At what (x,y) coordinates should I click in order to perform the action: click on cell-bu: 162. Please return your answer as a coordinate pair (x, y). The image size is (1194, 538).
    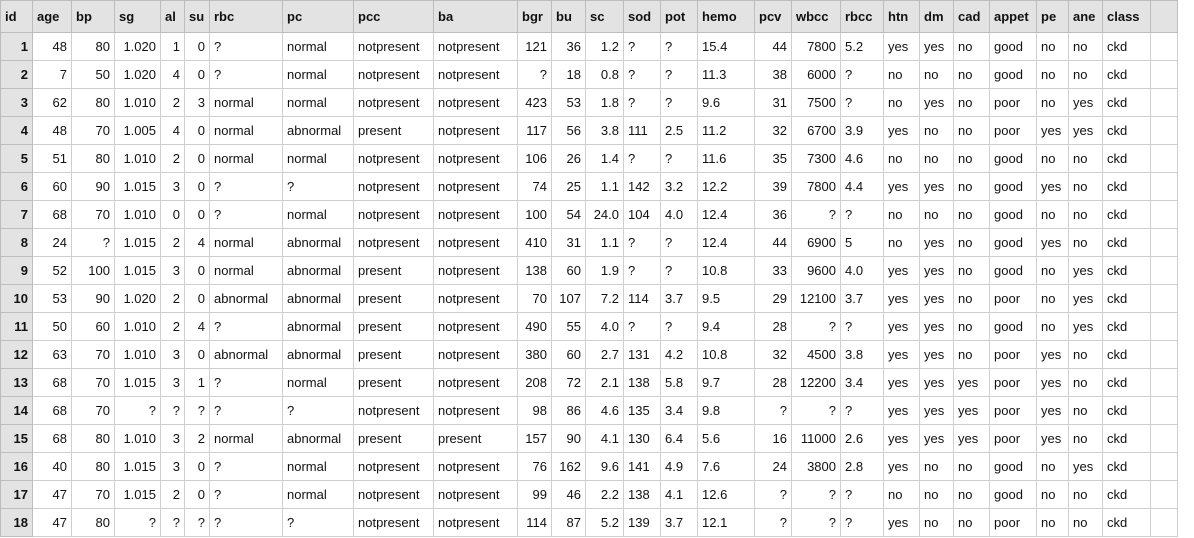
    Looking at the image, I should click on (568, 466).